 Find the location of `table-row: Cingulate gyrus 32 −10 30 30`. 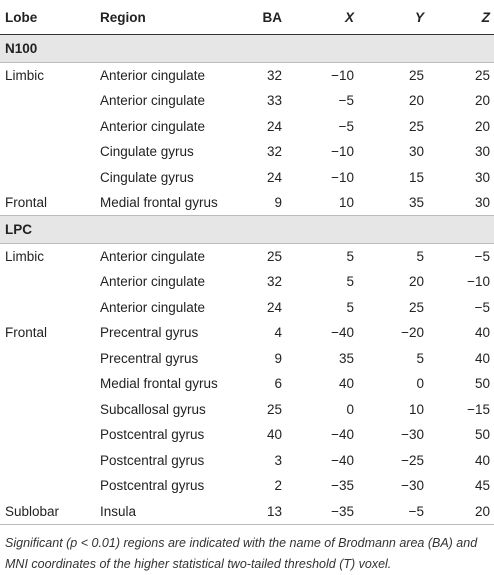

table-row: Cingulate gyrus 32 −10 30 30 is located at coordinates (247, 152).